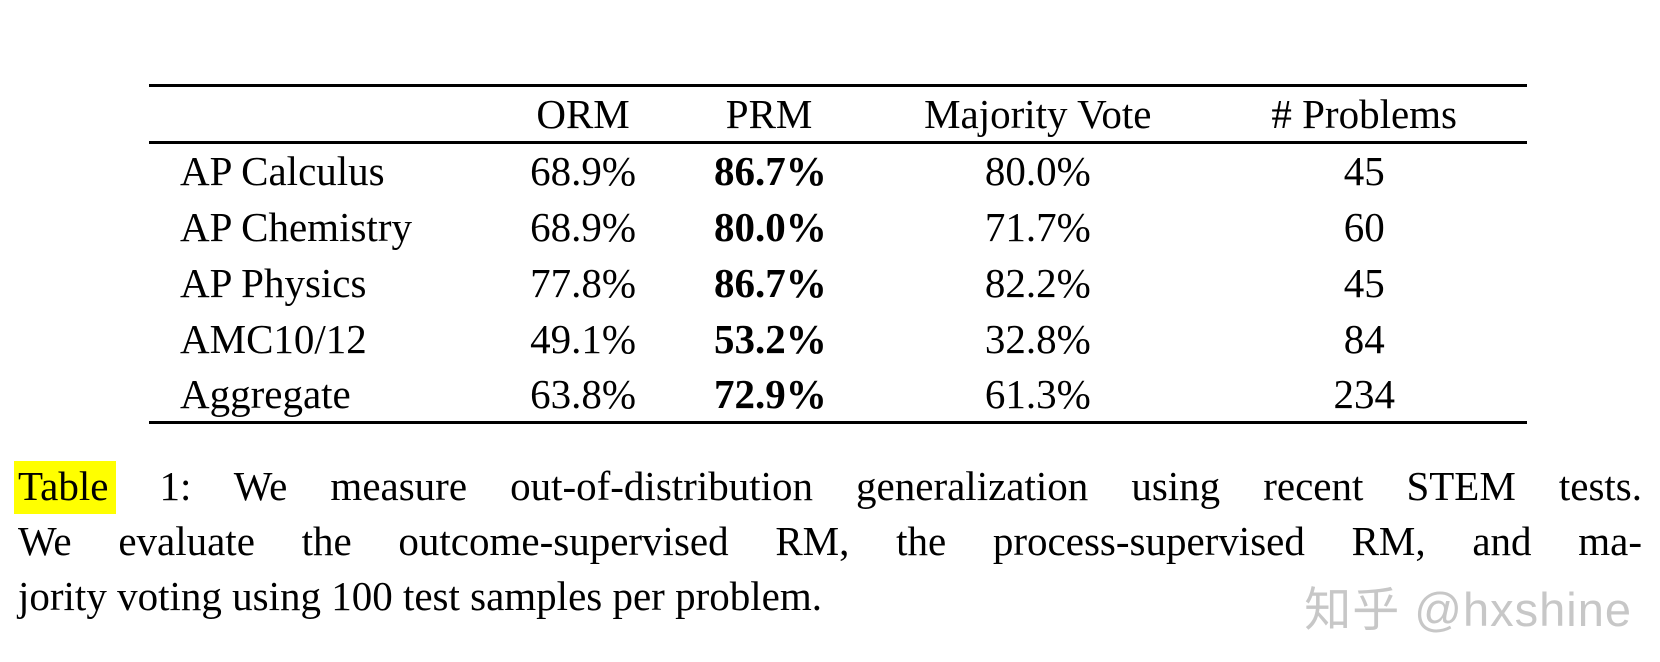  Describe the element at coordinates (273, 282) in the screenshot. I see `cell-label: AP Physics` at that location.